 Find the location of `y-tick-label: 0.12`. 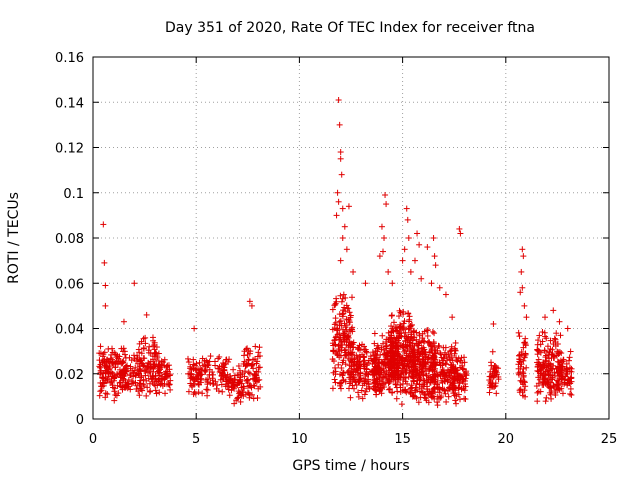

y-tick-label: 0.12 is located at coordinates (69, 149).